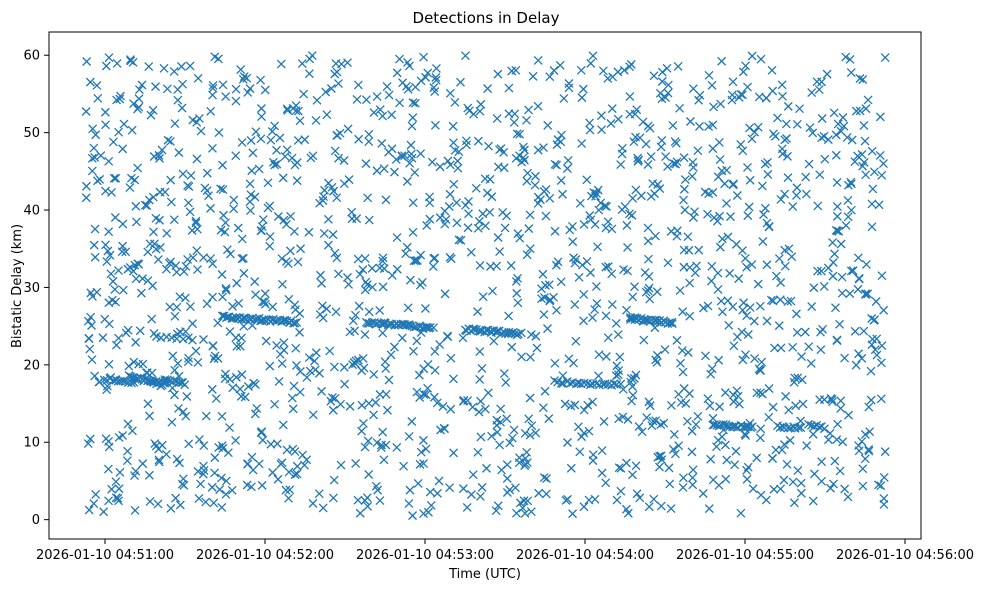 This screenshot has height=590, width=988. I want to click on y-axis-label: Bistatic Delay (km), so click(17, 286).